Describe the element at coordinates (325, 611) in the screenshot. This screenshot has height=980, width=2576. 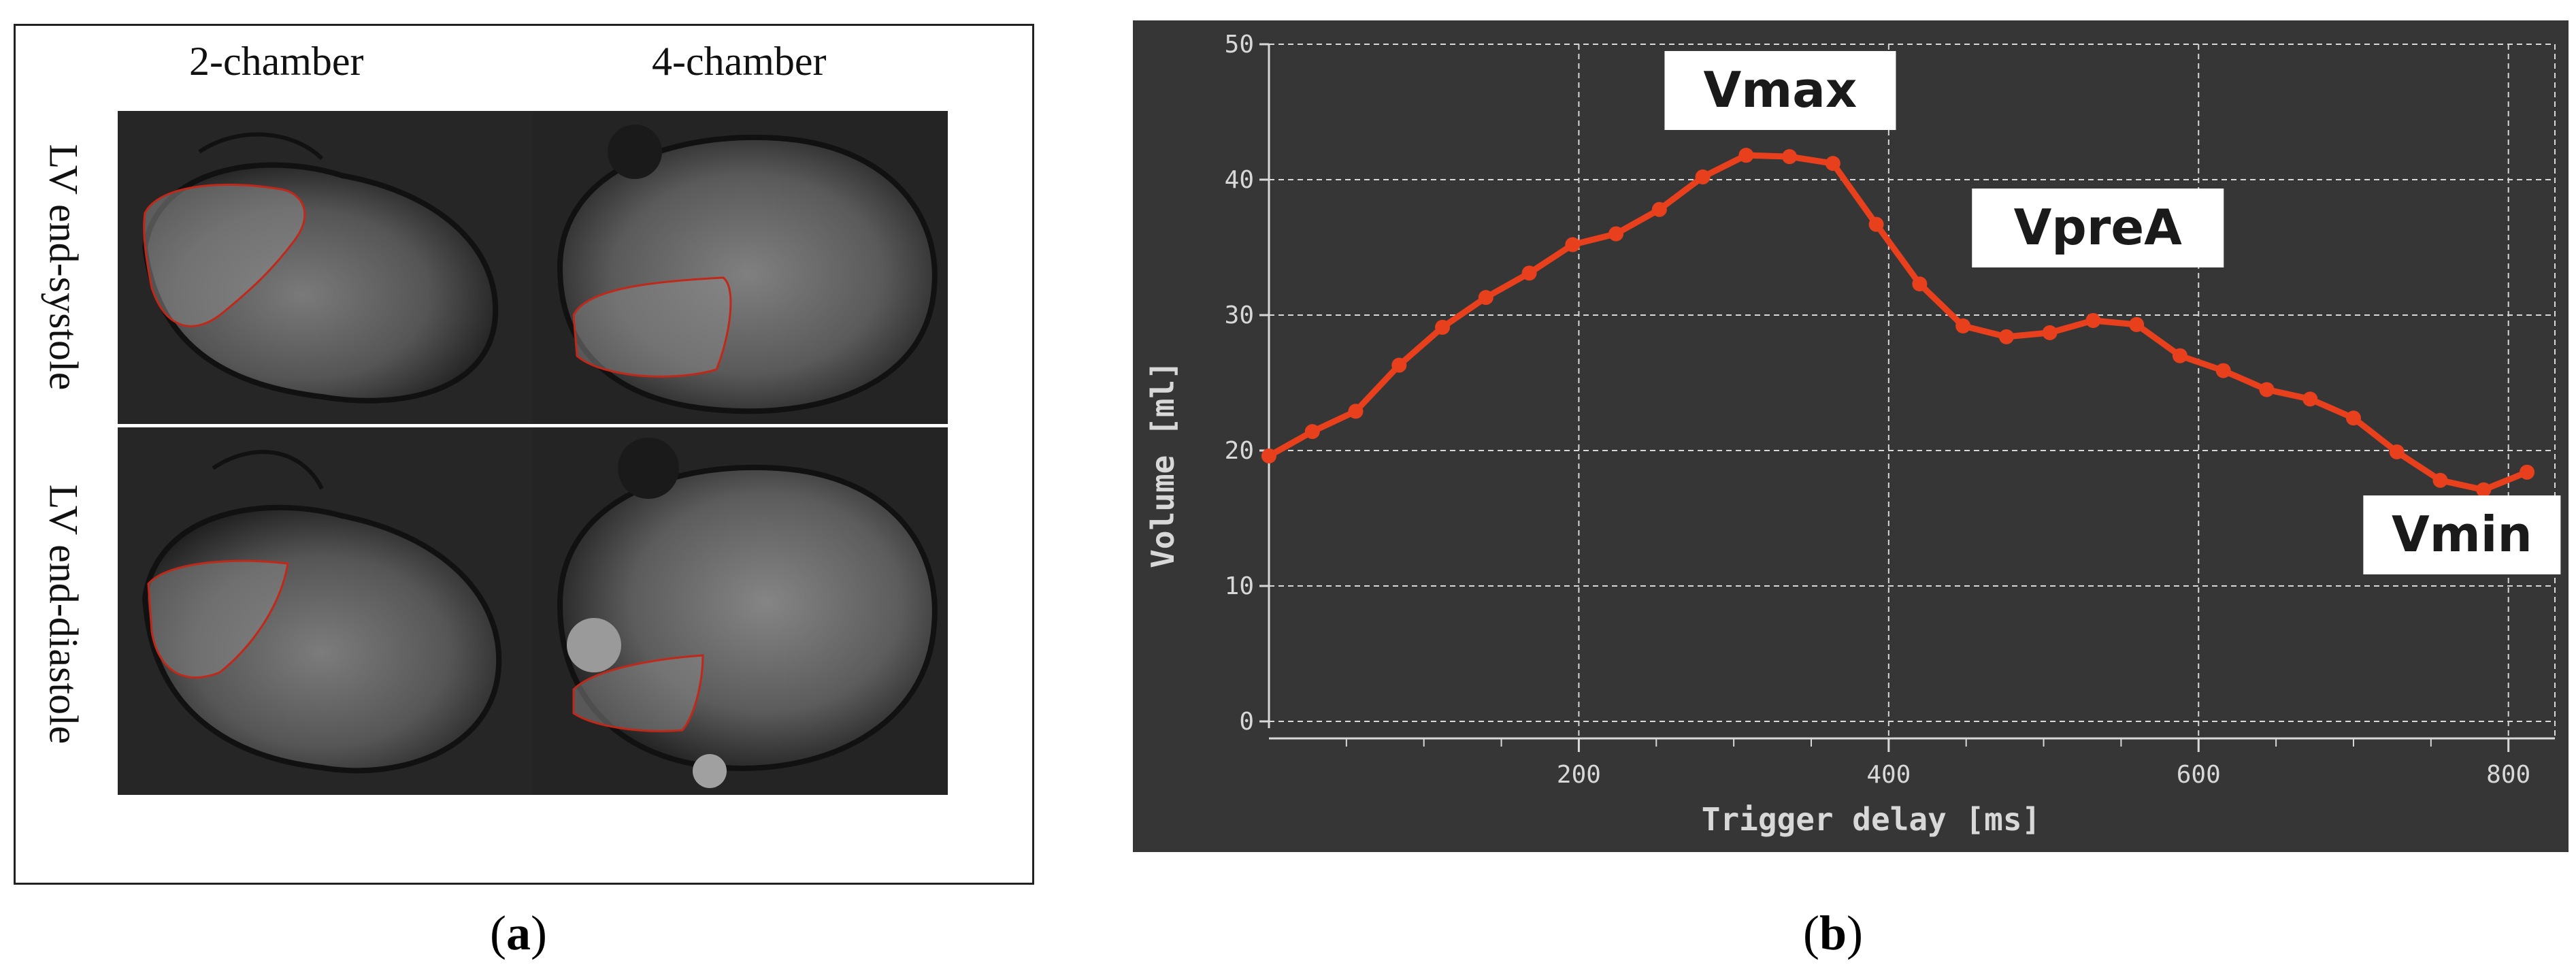
I see `mri-2-chamber-end-diastole` at that location.